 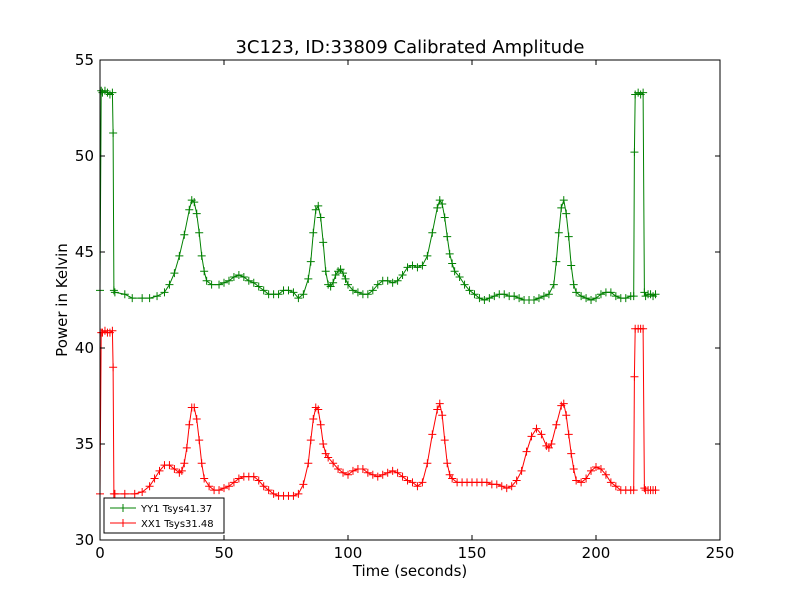 I want to click on y-tick-label: 35, so click(x=84, y=444).